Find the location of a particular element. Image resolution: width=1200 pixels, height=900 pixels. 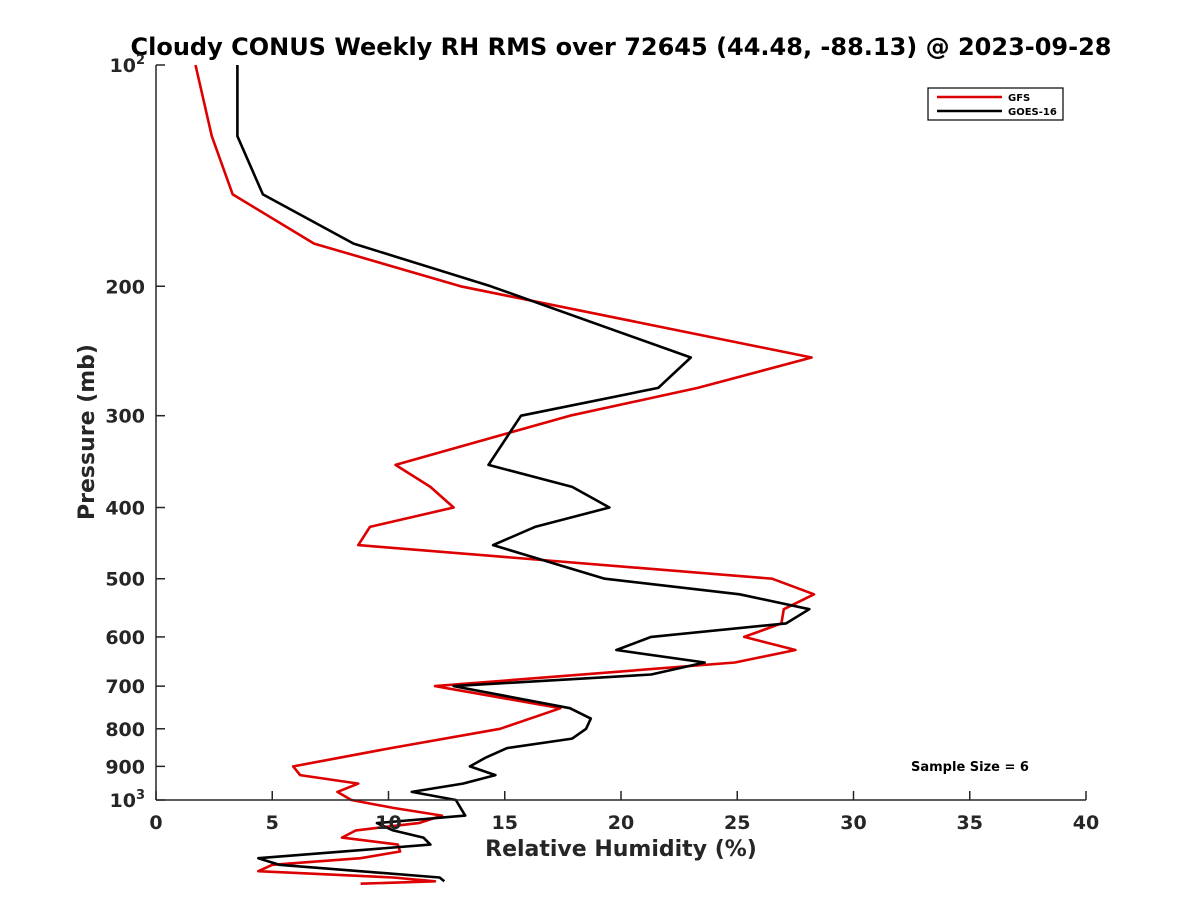

x-tick-label: 25 is located at coordinates (737, 823).